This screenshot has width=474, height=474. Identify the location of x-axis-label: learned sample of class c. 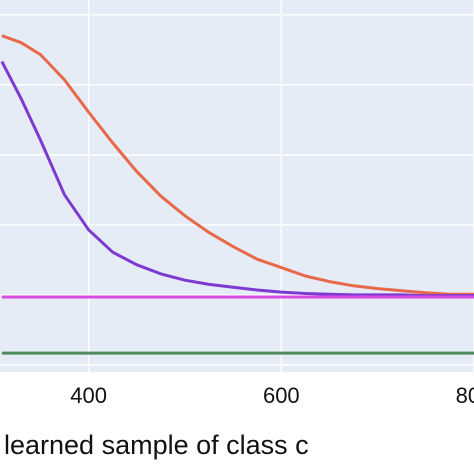
(156, 445).